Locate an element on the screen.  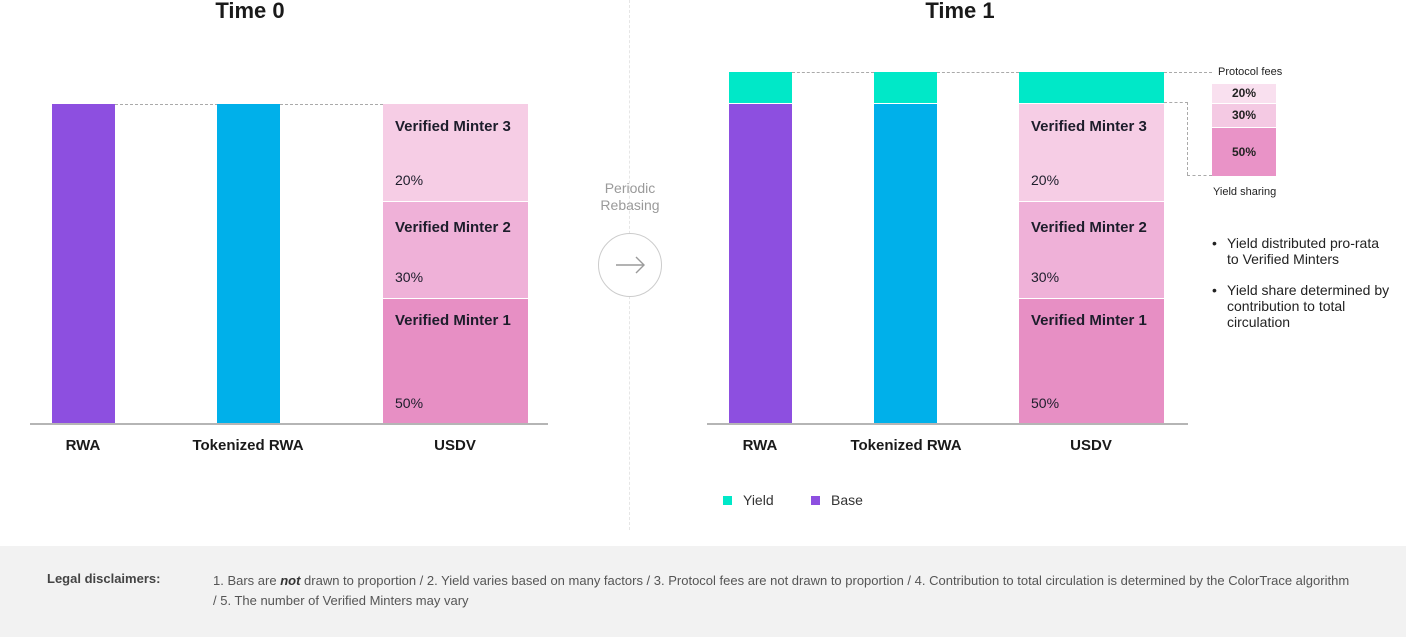
time1-minter3-segment is located at coordinates (1091, 152).